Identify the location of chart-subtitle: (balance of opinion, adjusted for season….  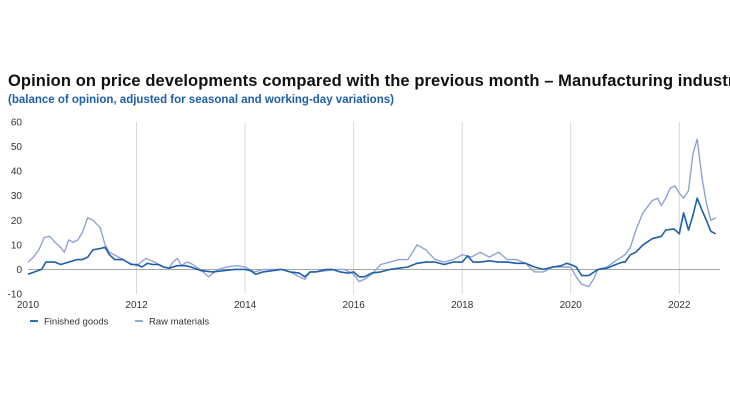
(201, 100).